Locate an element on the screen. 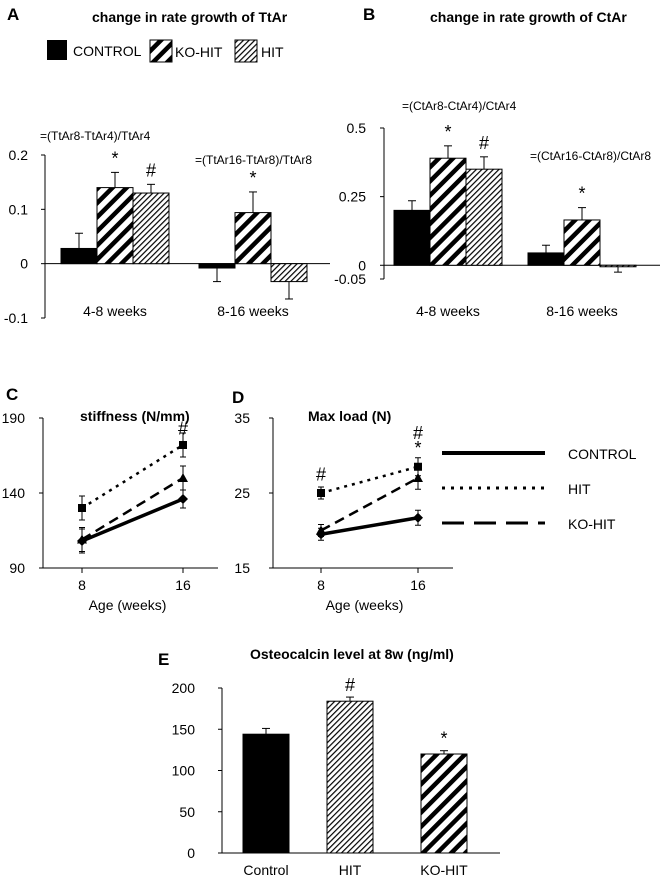 The width and height of the screenshot is (669, 881). y-tick-label: 0.25 is located at coordinates (352, 197).